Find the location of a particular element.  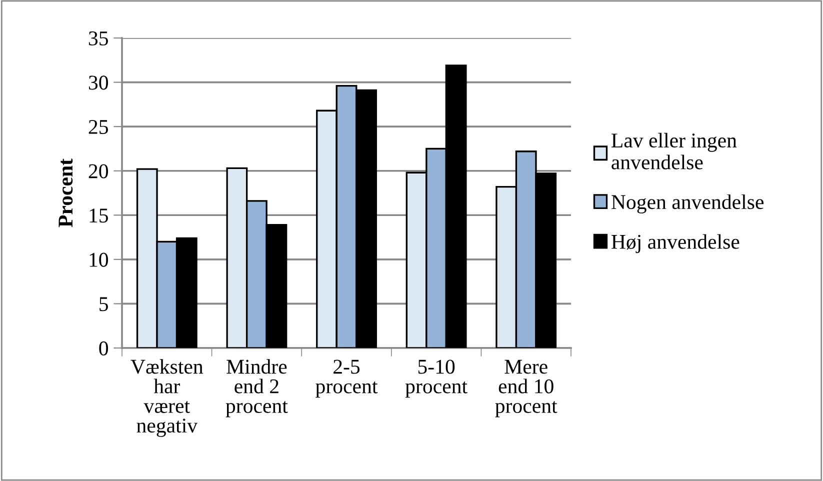

y-tick-label: 20 is located at coordinates (98, 171).